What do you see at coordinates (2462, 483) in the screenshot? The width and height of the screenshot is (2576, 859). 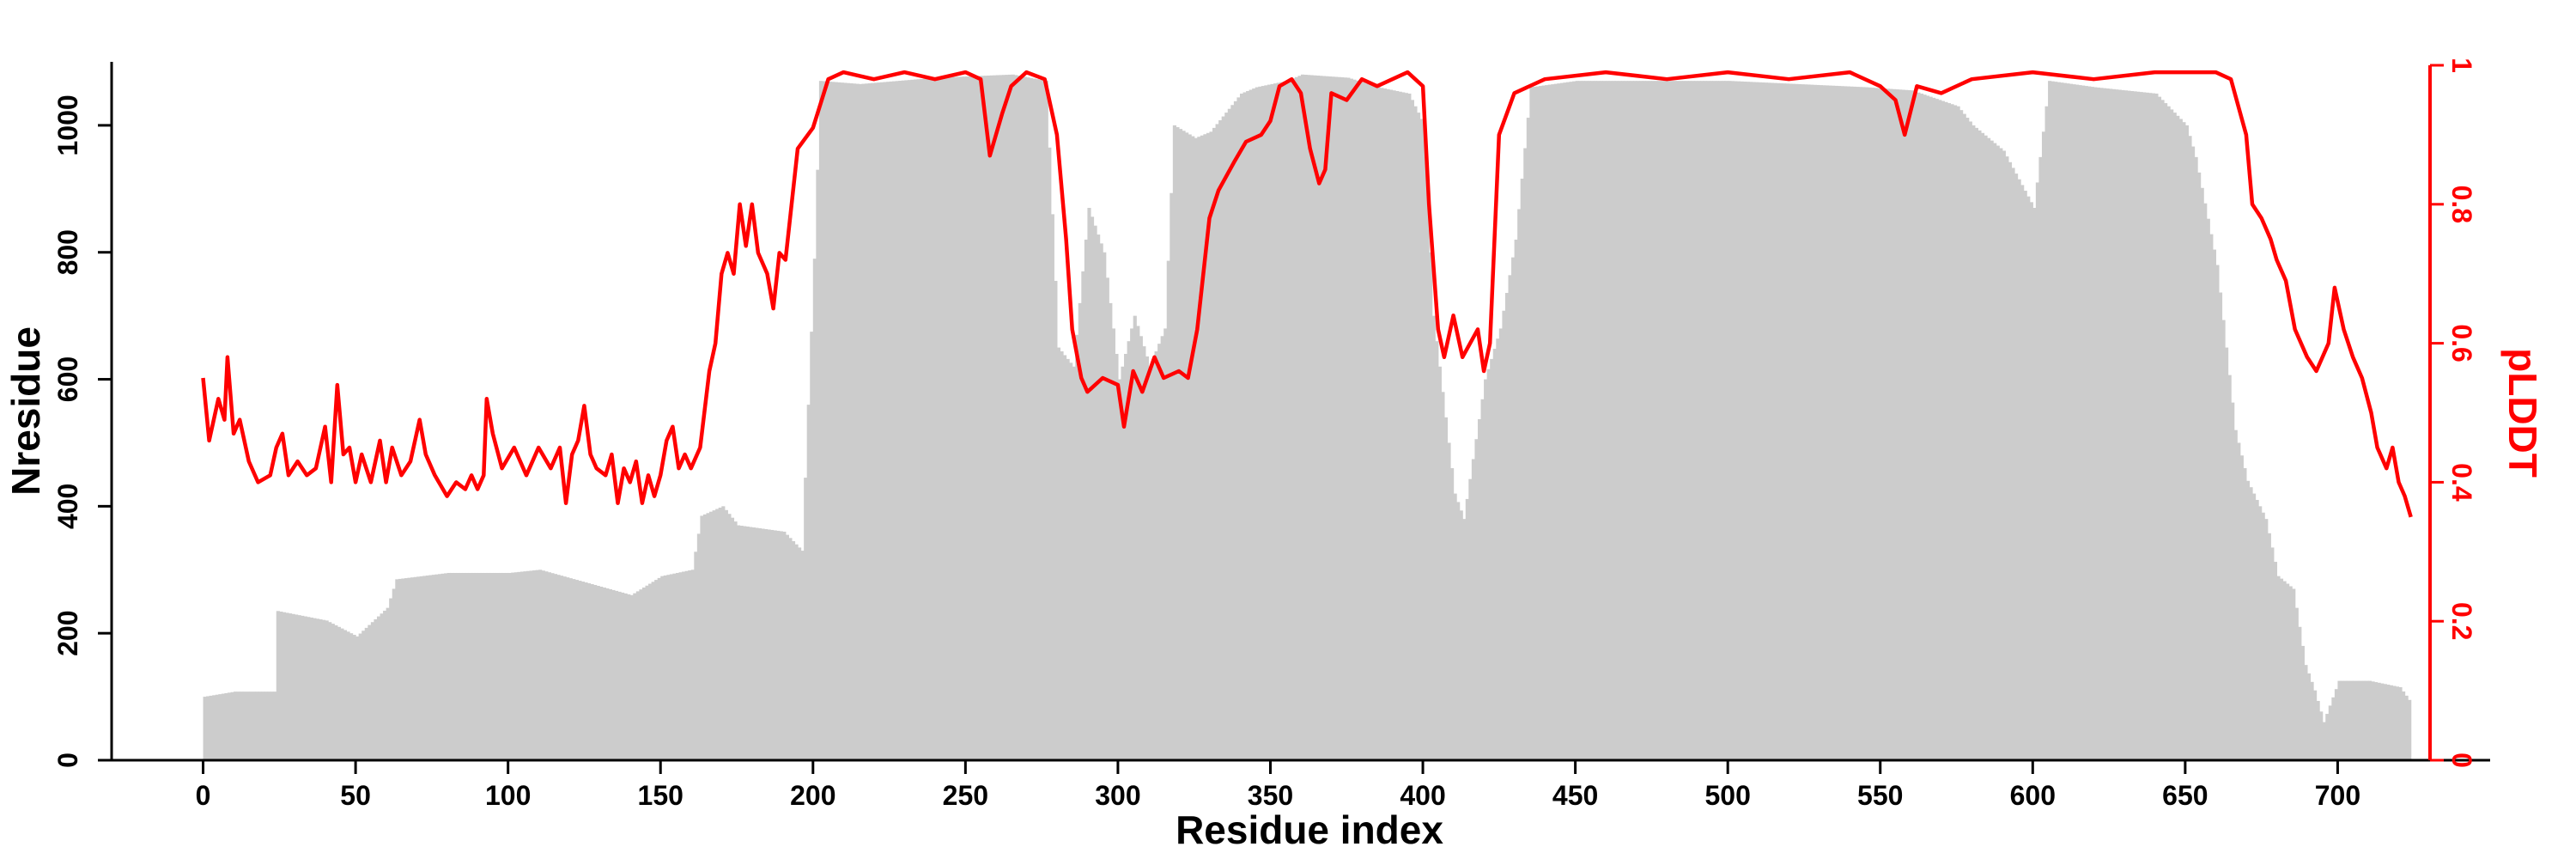 I see `right-y-tick-label: 0.4` at bounding box center [2462, 483].